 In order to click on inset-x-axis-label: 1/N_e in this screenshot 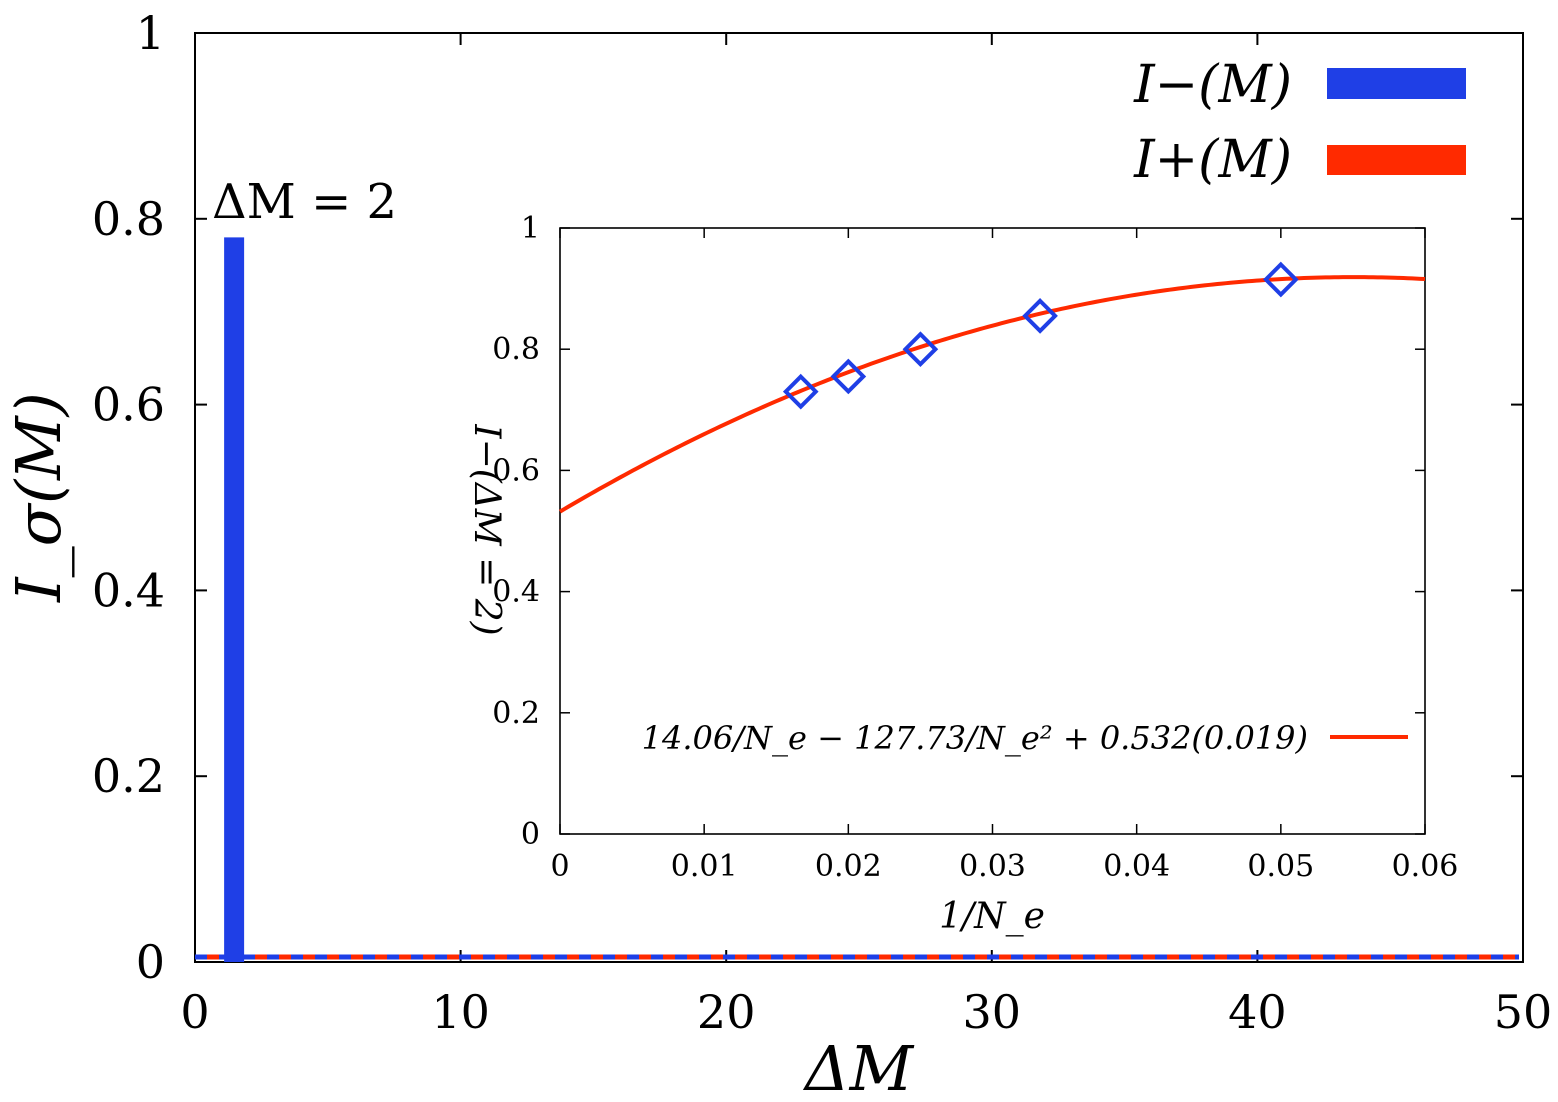, I will do `click(992, 916)`.